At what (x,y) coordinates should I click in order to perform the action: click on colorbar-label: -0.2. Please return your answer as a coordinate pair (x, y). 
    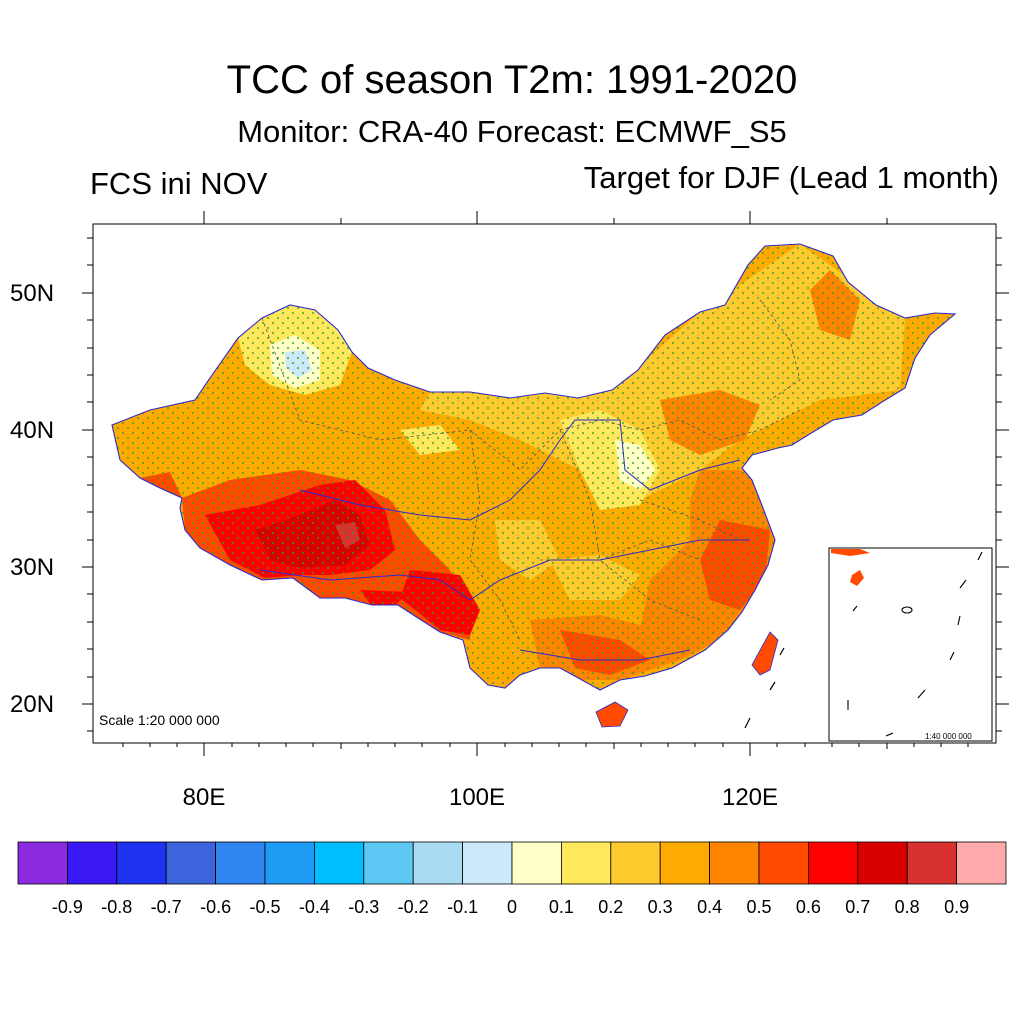
    Looking at the image, I should click on (413, 907).